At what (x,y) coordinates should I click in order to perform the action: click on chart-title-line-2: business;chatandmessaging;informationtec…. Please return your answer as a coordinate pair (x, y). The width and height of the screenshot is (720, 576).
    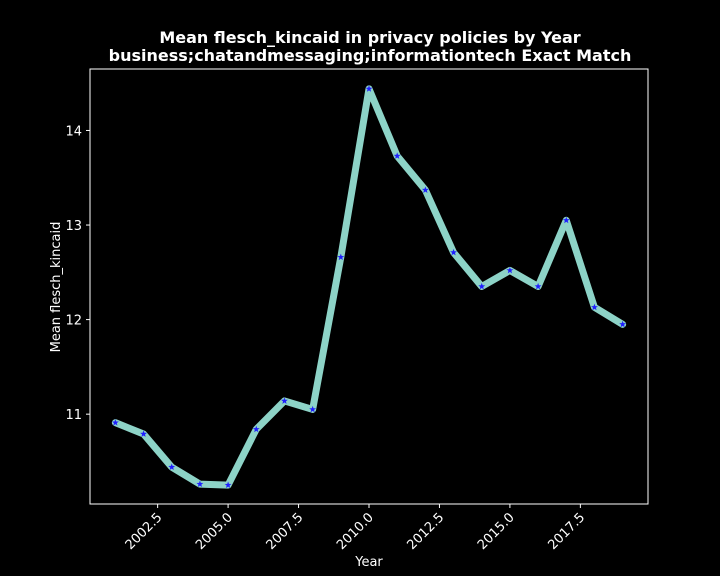
    Looking at the image, I should click on (370, 55).